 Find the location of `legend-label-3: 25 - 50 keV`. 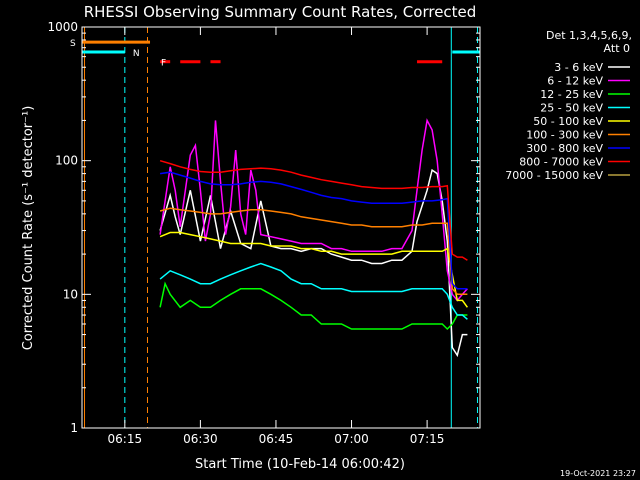

legend-label-3: 25 - 50 keV is located at coordinates (571, 108).